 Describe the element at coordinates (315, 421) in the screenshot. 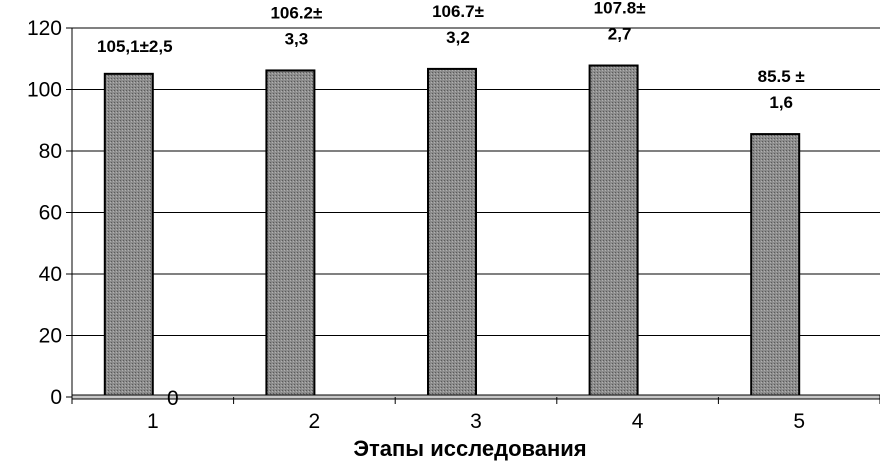

I see `x-tick-label: 2` at that location.